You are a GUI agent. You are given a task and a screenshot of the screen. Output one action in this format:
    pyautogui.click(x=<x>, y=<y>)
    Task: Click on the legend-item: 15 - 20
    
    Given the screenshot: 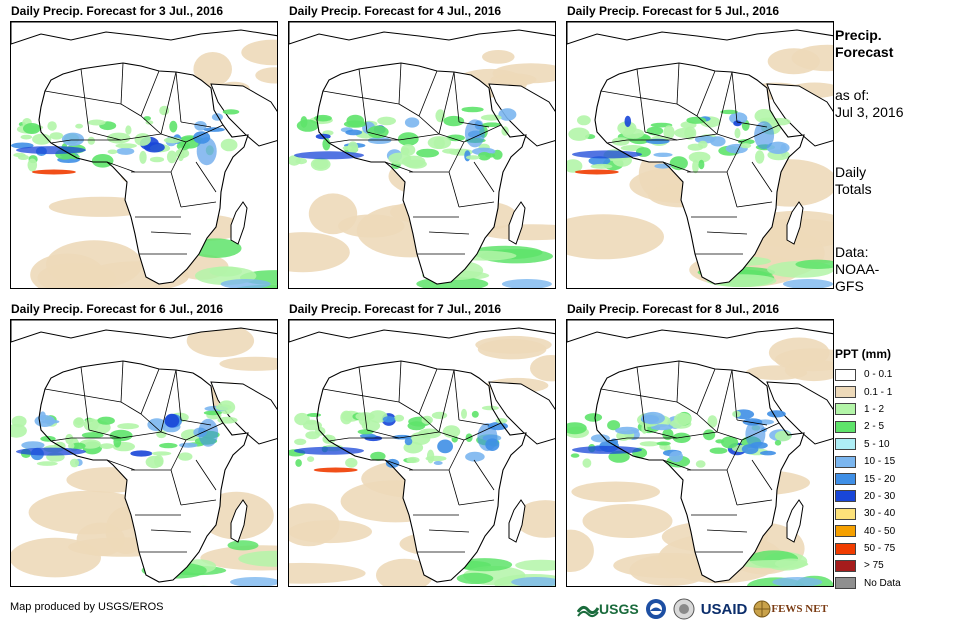 What is the action you would take?
    pyautogui.click(x=868, y=478)
    